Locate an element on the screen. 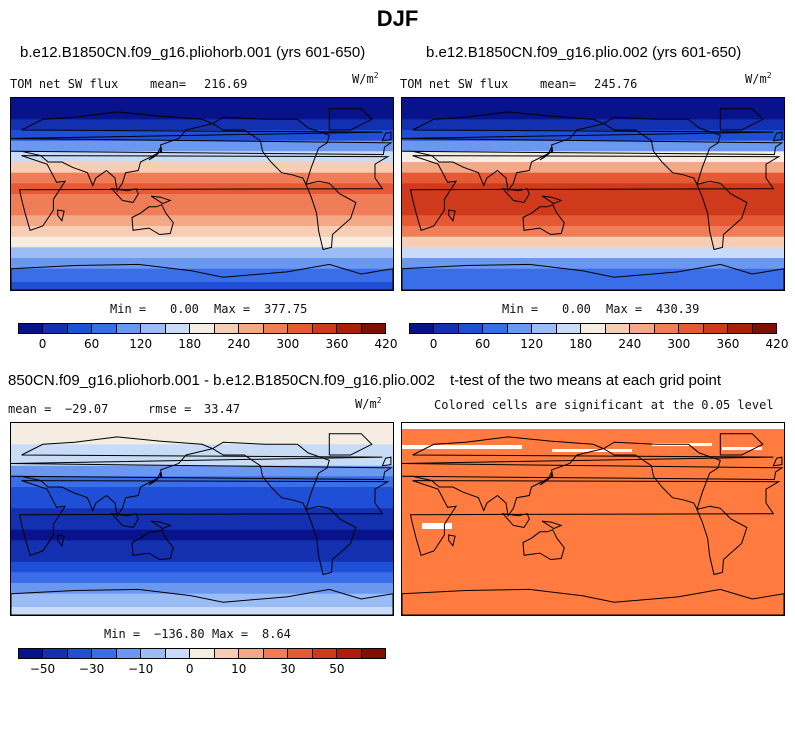  colorbar-tick-label: 50 is located at coordinates (337, 669).